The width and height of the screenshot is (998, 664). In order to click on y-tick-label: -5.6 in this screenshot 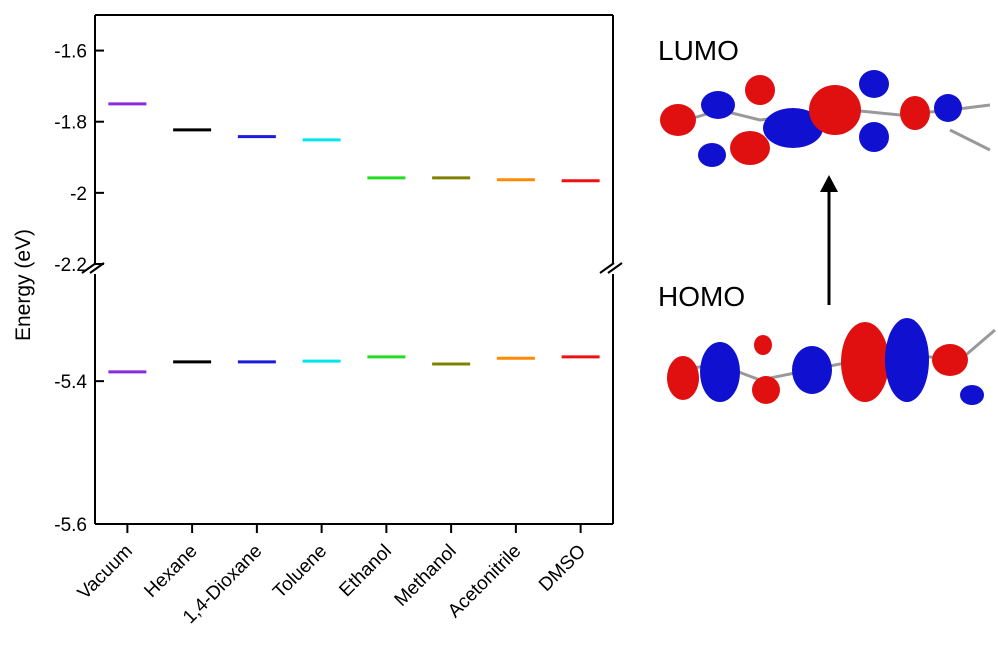, I will do `click(70, 525)`.